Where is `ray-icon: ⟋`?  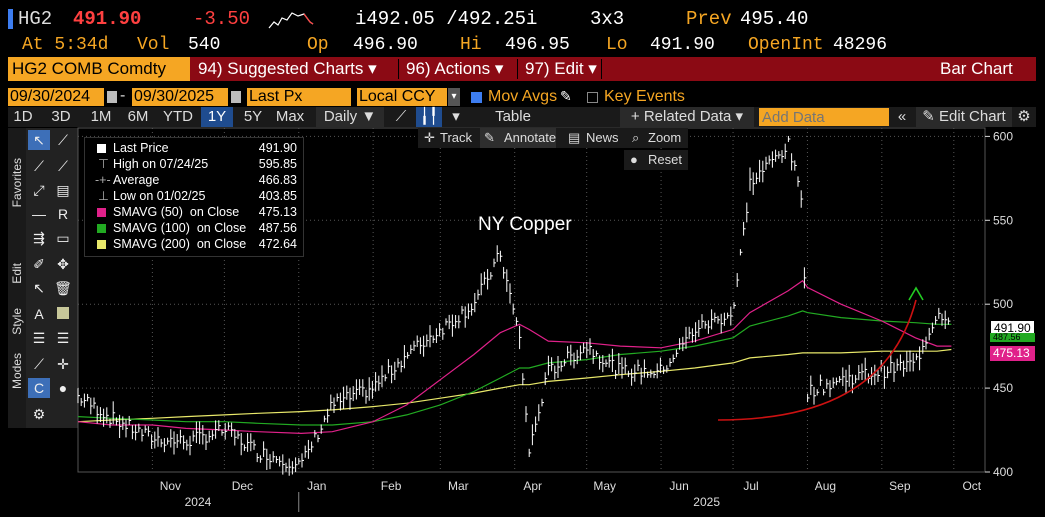 ray-icon: ⟋ is located at coordinates (63, 166).